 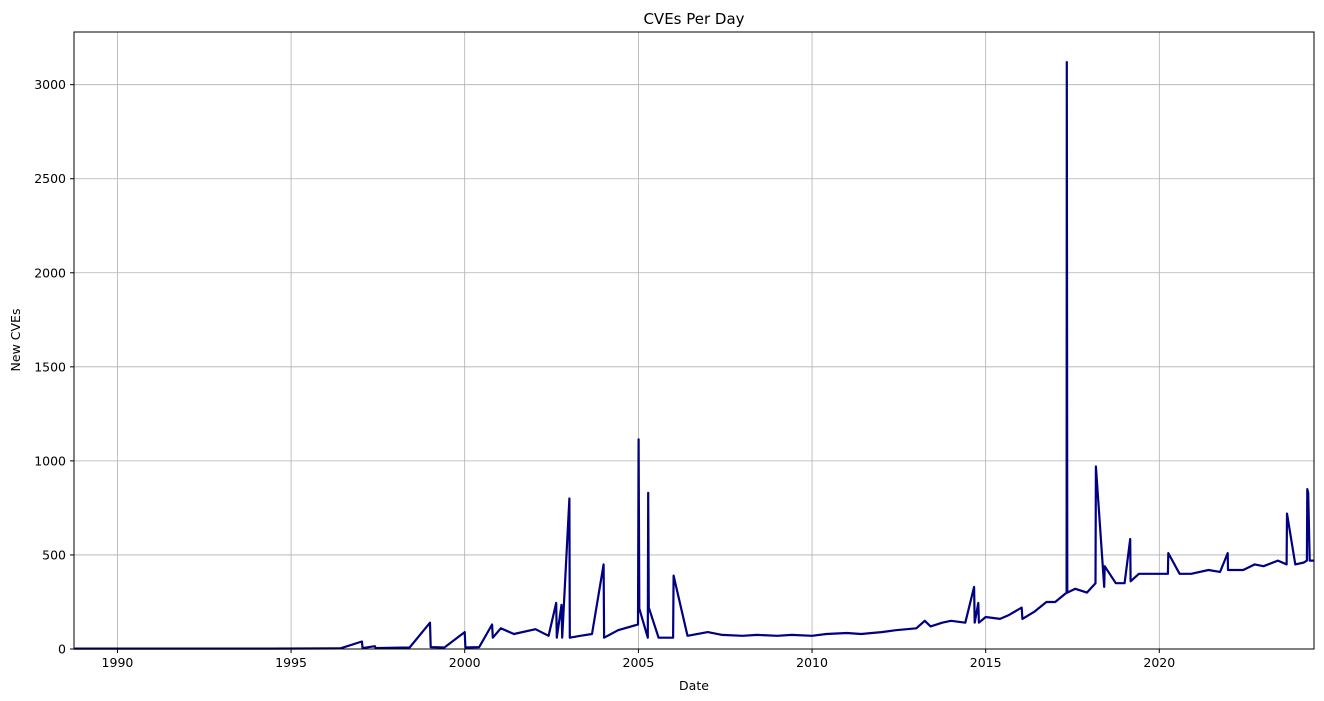 I want to click on x-tick-label: 2015, so click(x=986, y=662).